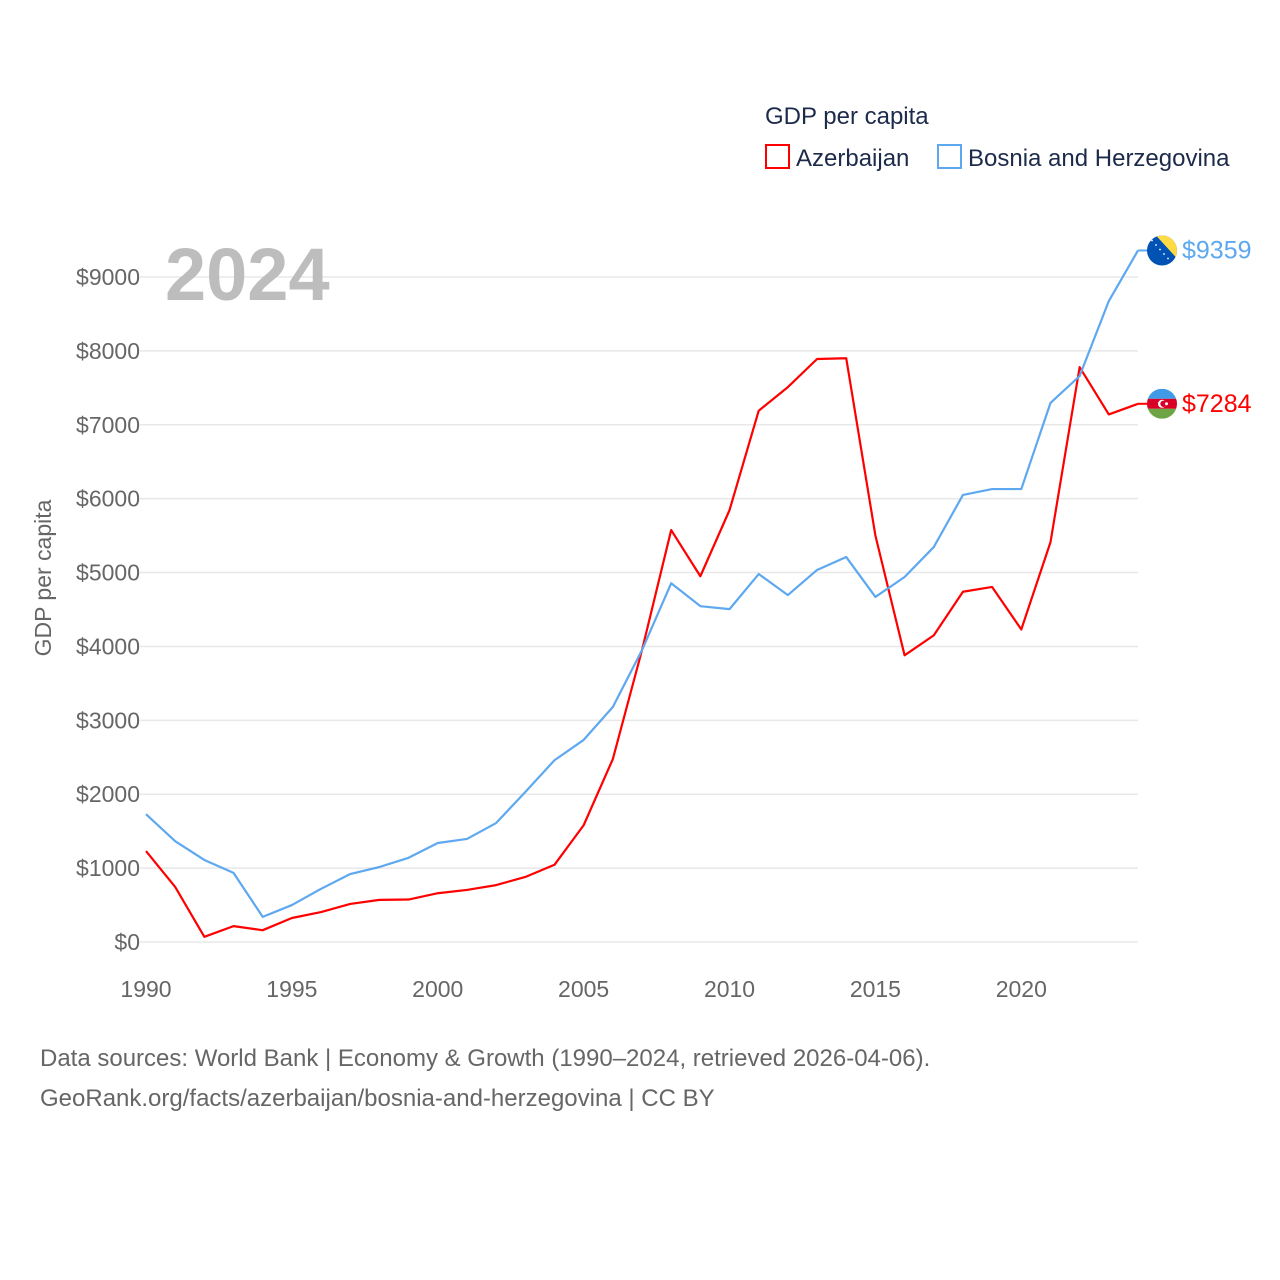 This screenshot has height=1280, width=1280. Describe the element at coordinates (1195, 327) in the screenshot. I see `series-end-markers: $7284 $9359` at that location.